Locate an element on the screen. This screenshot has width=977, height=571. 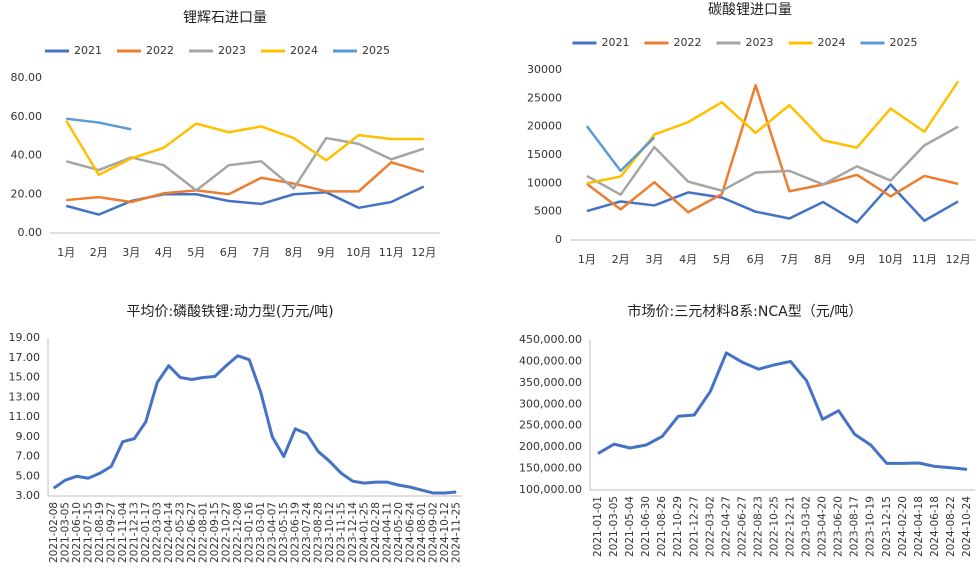
x-tick-label: 2023-08-28 is located at coordinates (318, 532).